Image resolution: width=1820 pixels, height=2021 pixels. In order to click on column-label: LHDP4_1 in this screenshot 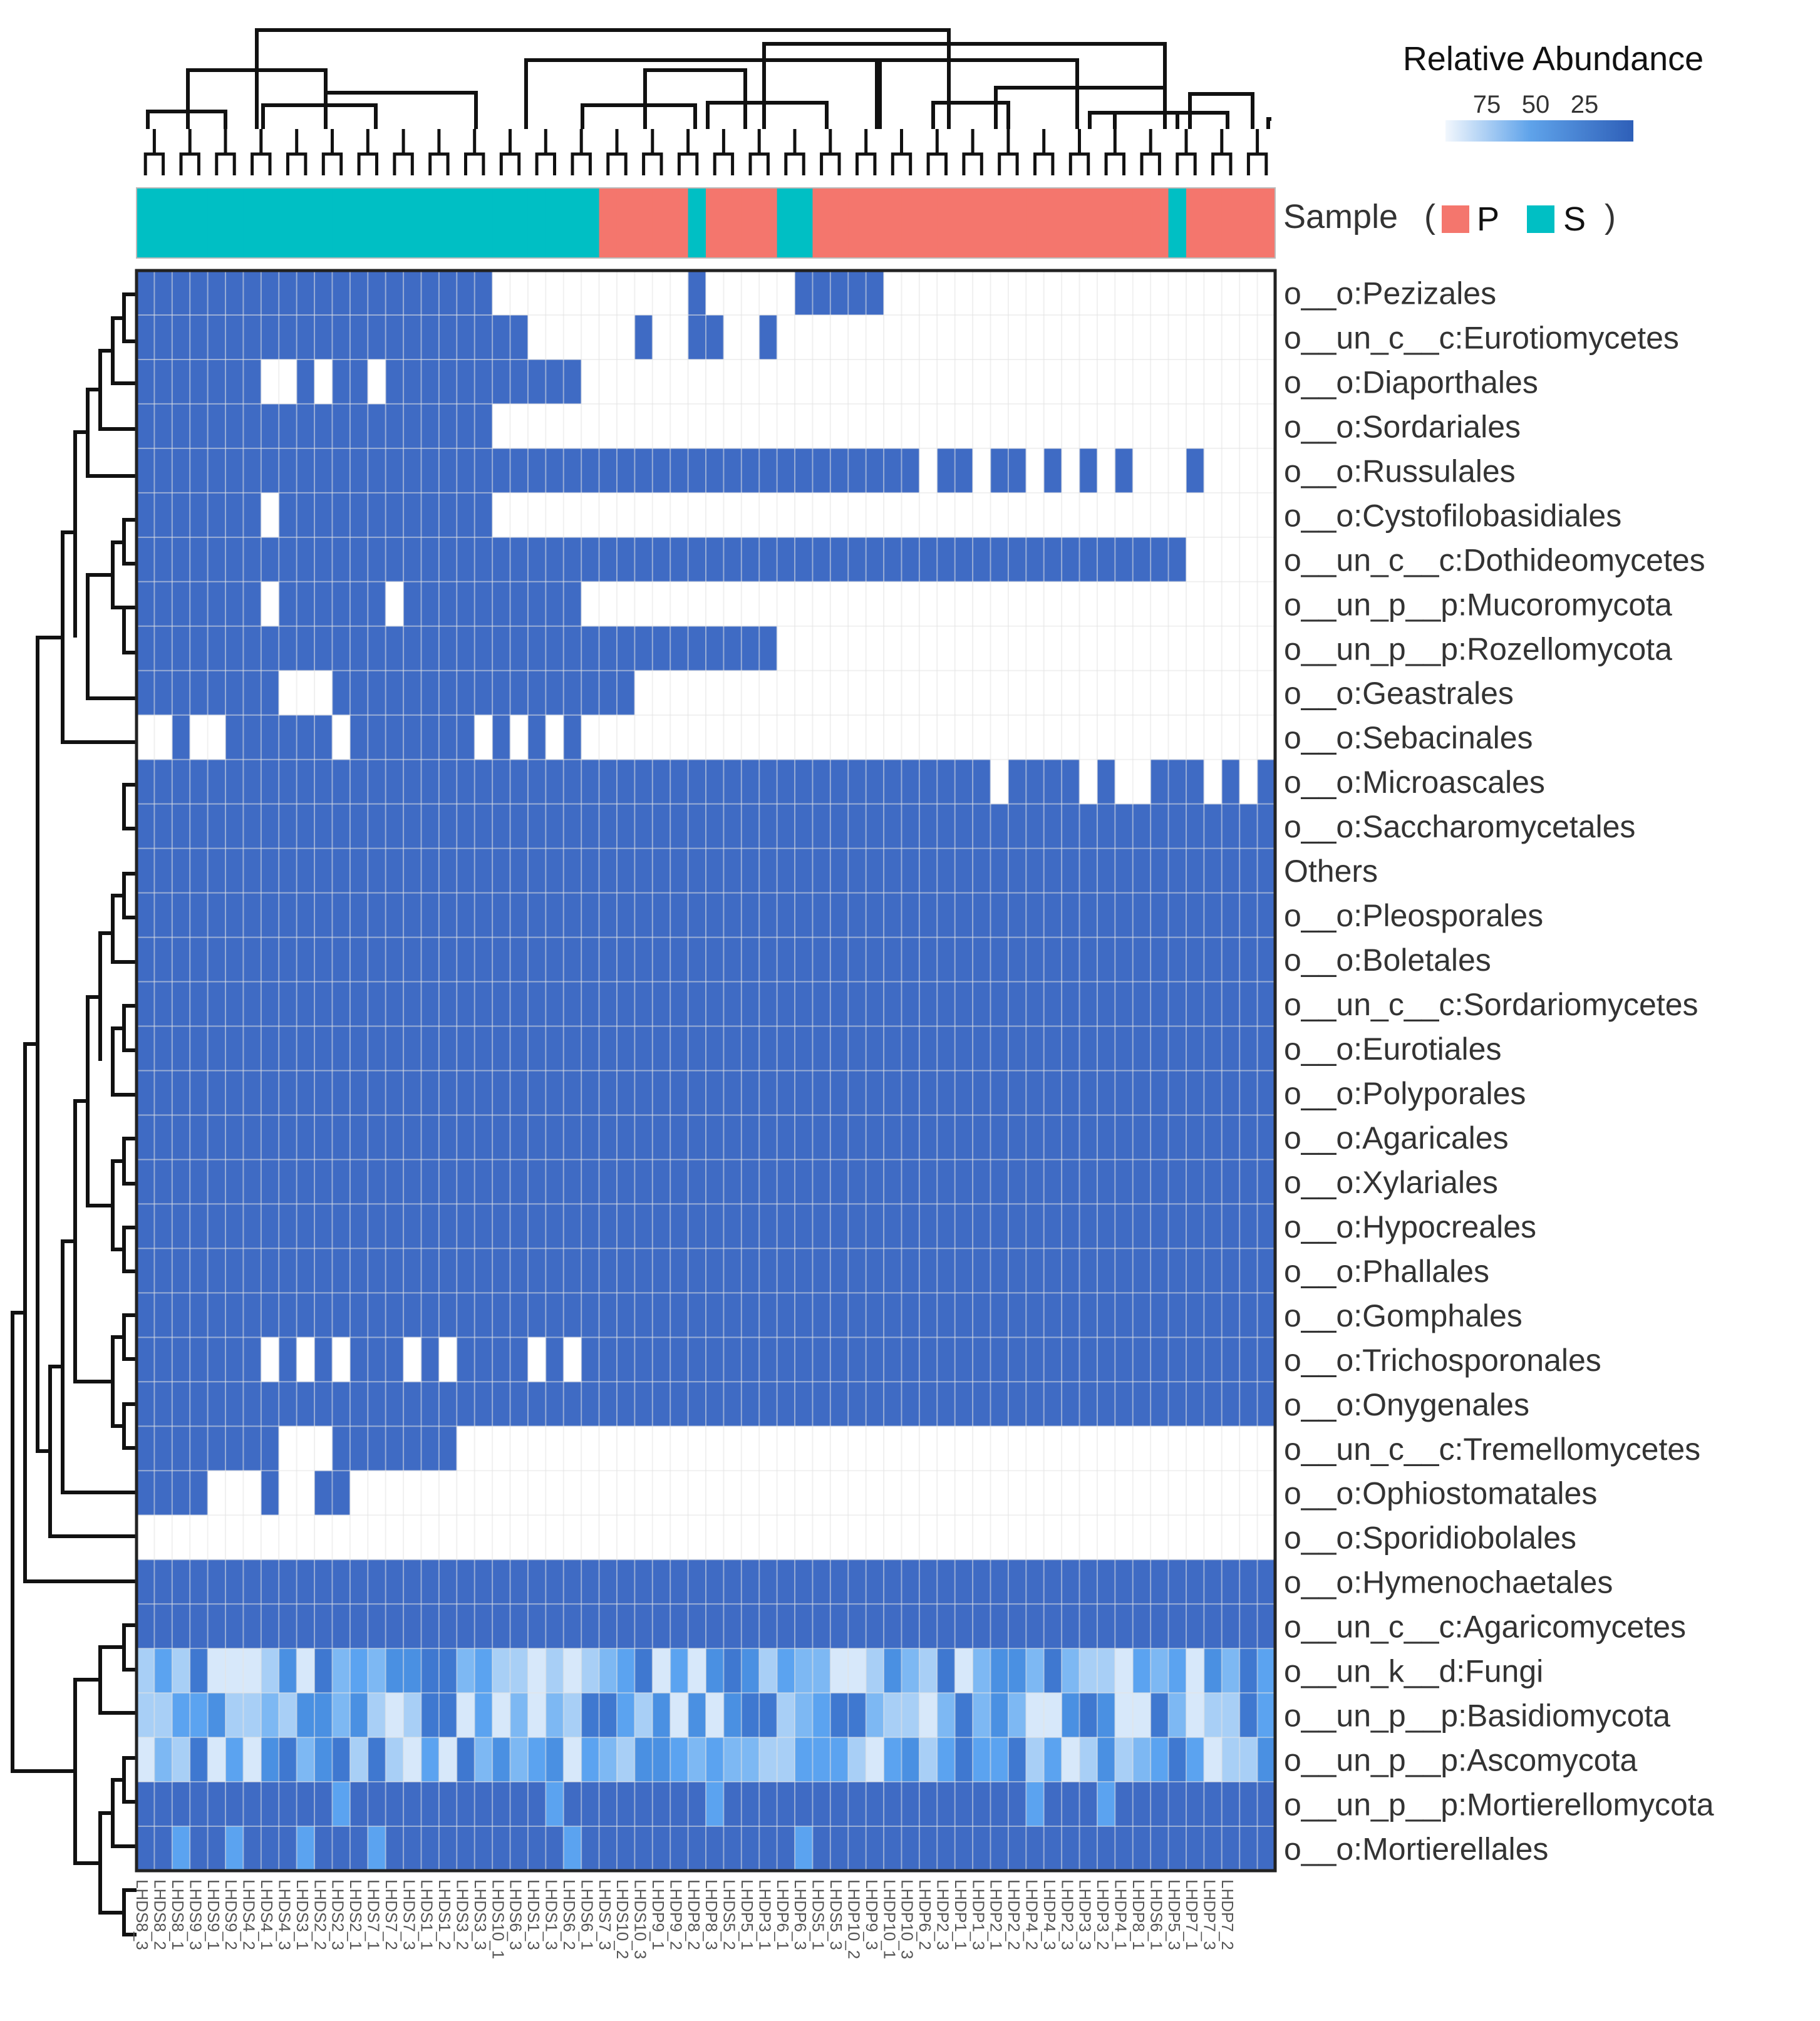, I will do `click(1121, 1914)`.